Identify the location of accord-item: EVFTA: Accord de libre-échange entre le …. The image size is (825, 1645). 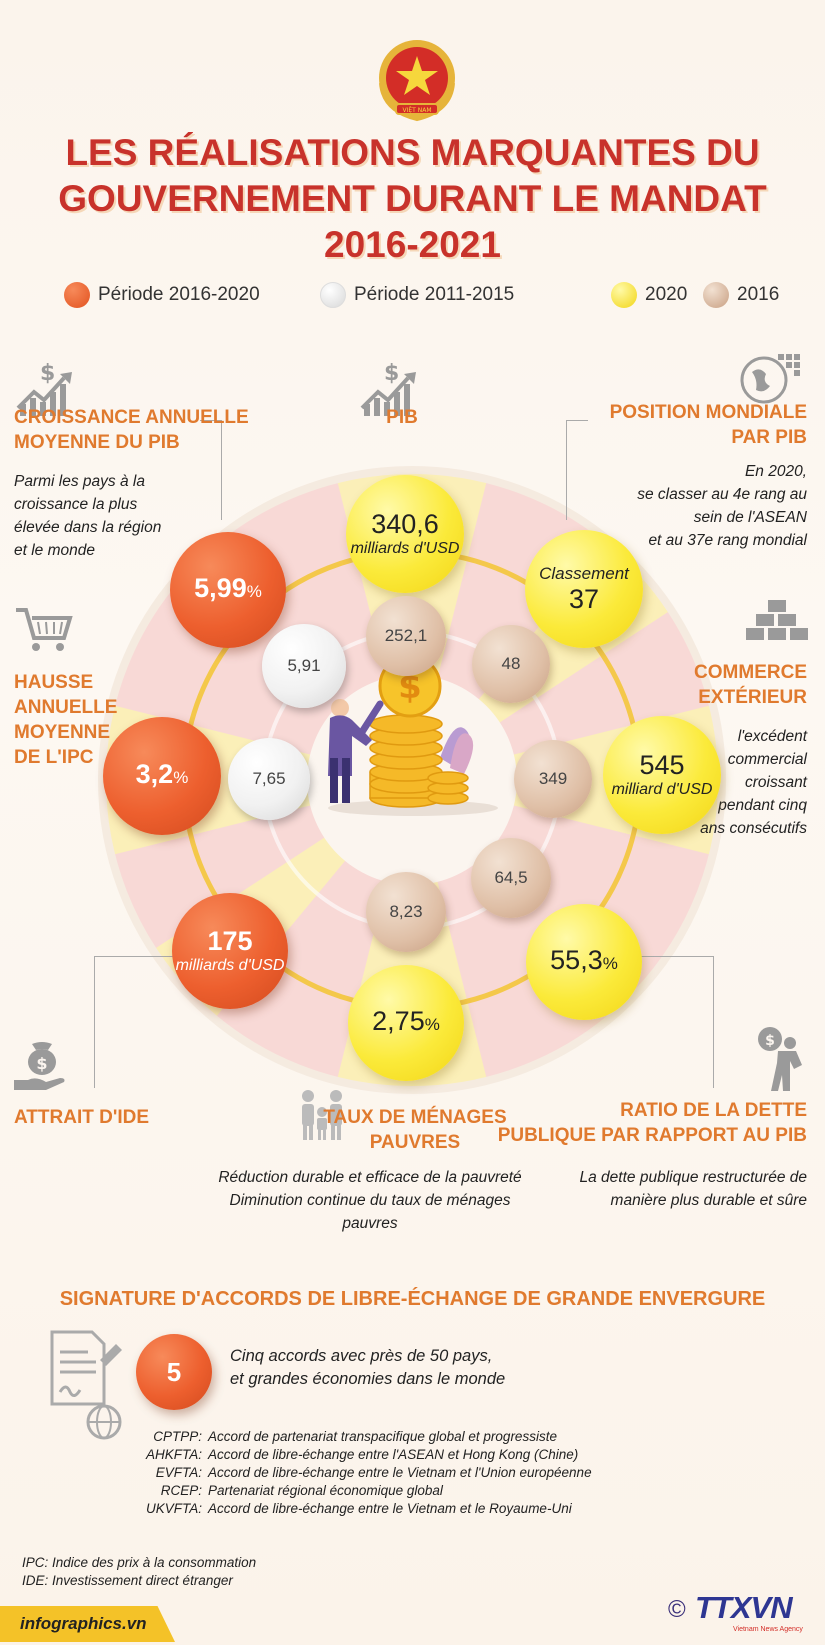
(373, 1472).